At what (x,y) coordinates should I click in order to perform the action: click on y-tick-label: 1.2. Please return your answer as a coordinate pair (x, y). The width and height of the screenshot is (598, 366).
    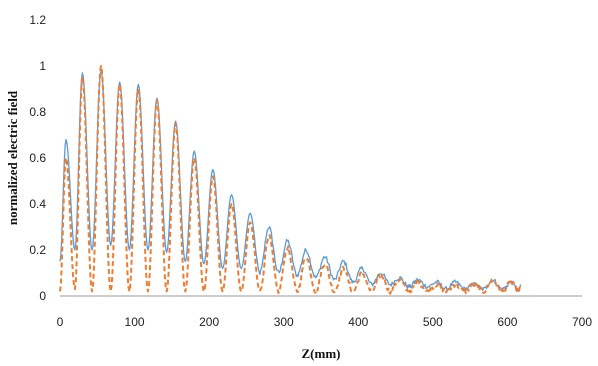
    Looking at the image, I should click on (37, 20).